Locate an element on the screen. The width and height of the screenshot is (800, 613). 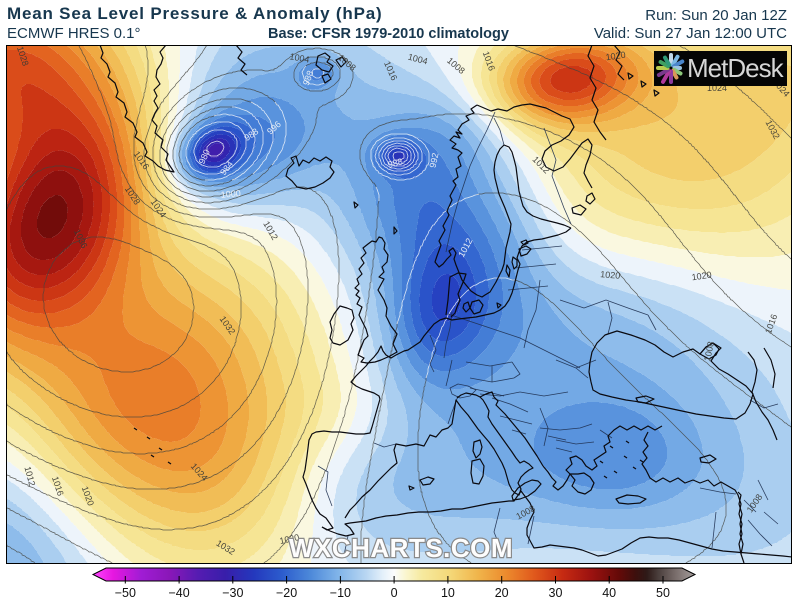
svg-text: 992 is located at coordinates (434, 160).